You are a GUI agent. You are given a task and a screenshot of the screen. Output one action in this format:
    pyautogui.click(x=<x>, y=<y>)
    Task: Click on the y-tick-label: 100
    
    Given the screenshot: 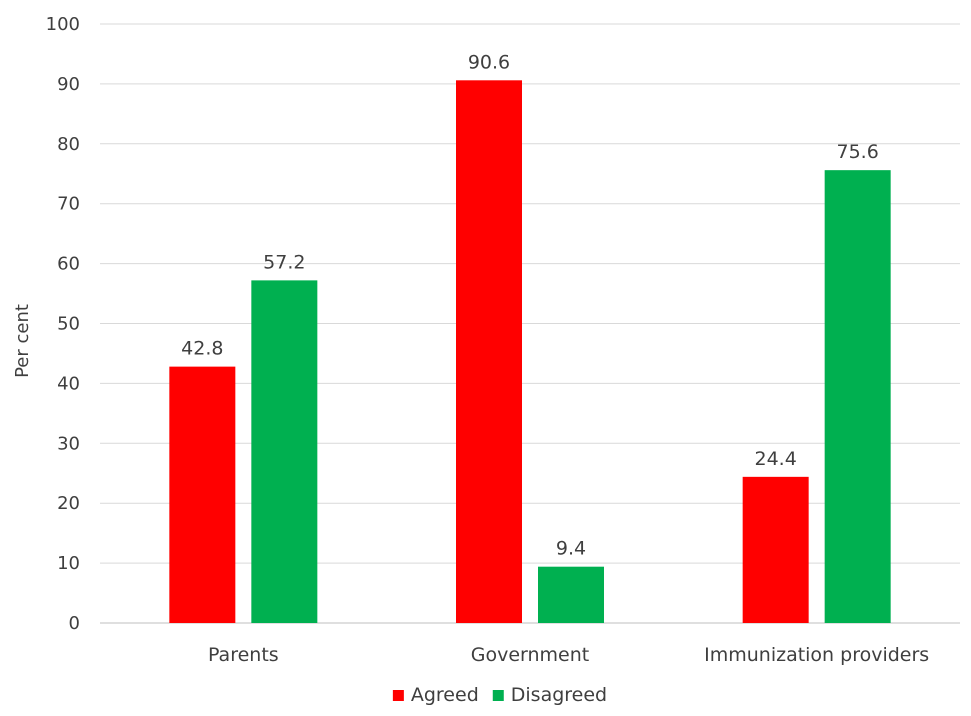 What is the action you would take?
    pyautogui.click(x=63, y=24)
    